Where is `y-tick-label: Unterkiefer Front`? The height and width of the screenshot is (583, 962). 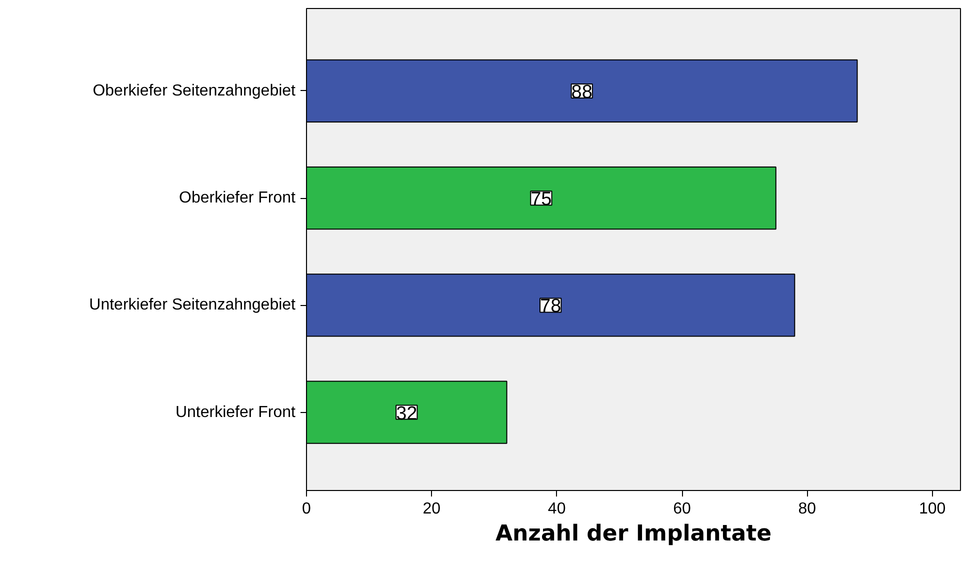
y-tick-label: Unterkiefer Front is located at coordinates (235, 412).